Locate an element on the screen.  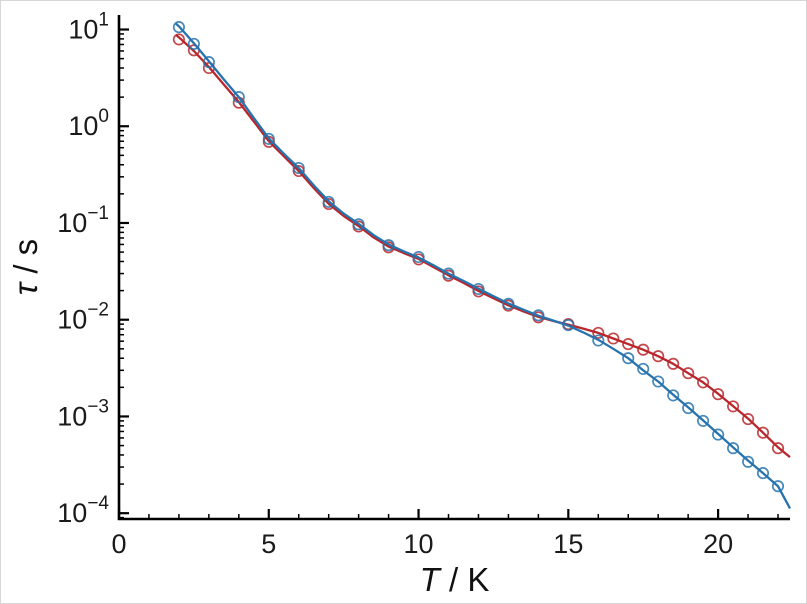
svg-text: 15 is located at coordinates (568, 544).